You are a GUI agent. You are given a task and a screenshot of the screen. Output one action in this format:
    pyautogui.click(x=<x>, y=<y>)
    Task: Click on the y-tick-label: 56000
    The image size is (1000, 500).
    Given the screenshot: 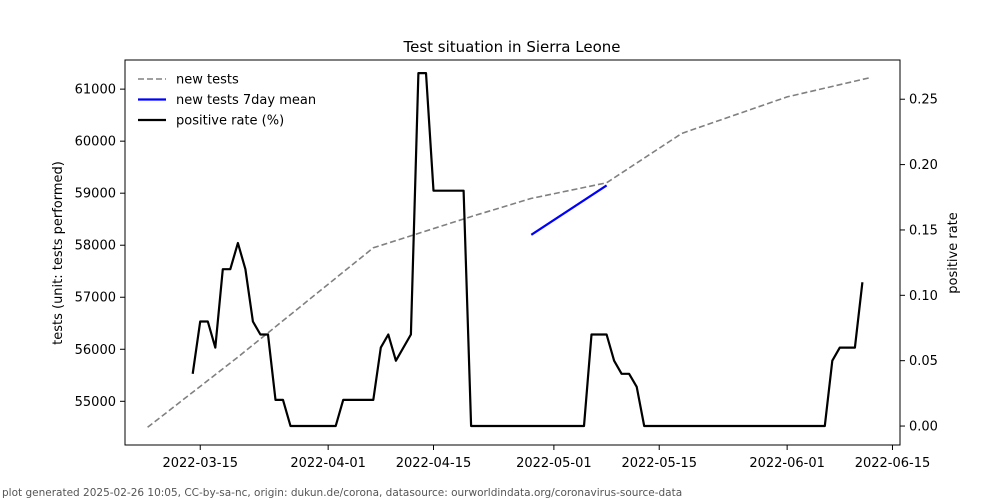 What is the action you would take?
    pyautogui.click(x=95, y=350)
    